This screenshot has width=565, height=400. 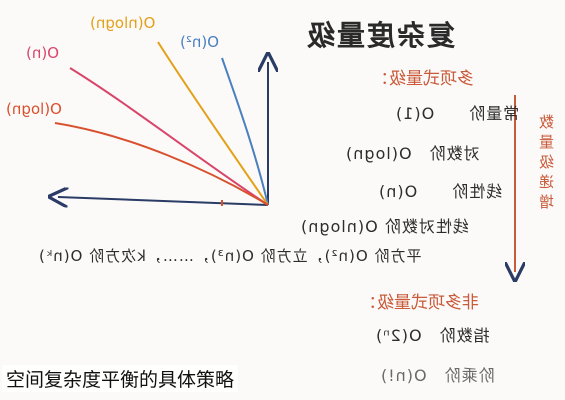 What do you see at coordinates (120, 378) in the screenshot?
I see `caption: 空间复杂度平衡的具体策略` at bounding box center [120, 378].